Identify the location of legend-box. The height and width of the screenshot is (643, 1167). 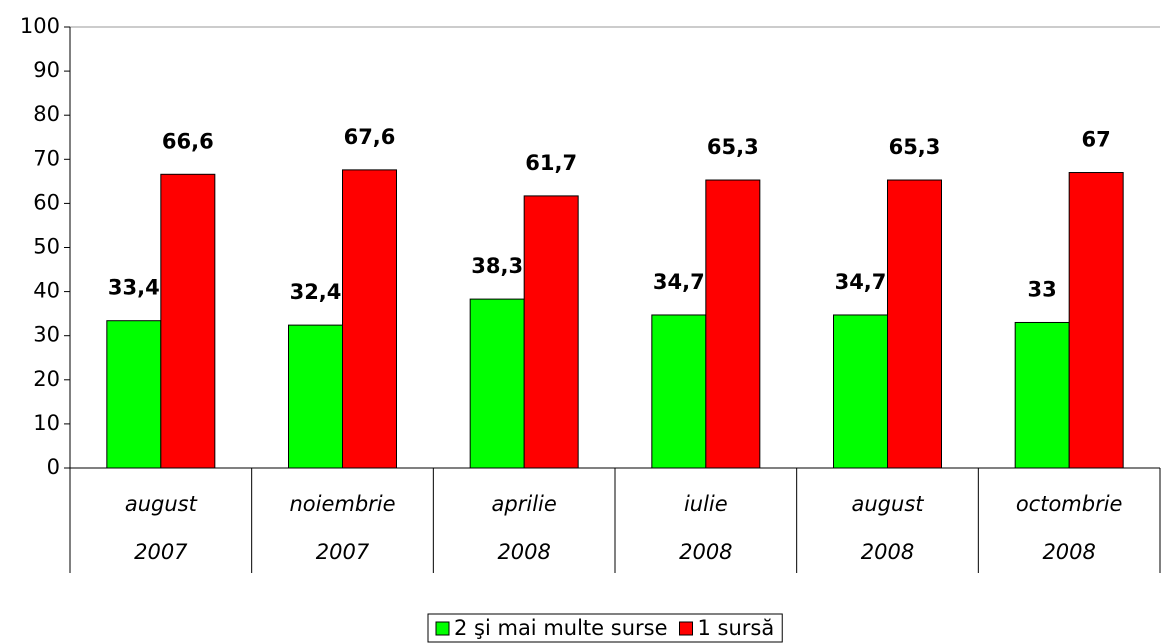
(605, 628).